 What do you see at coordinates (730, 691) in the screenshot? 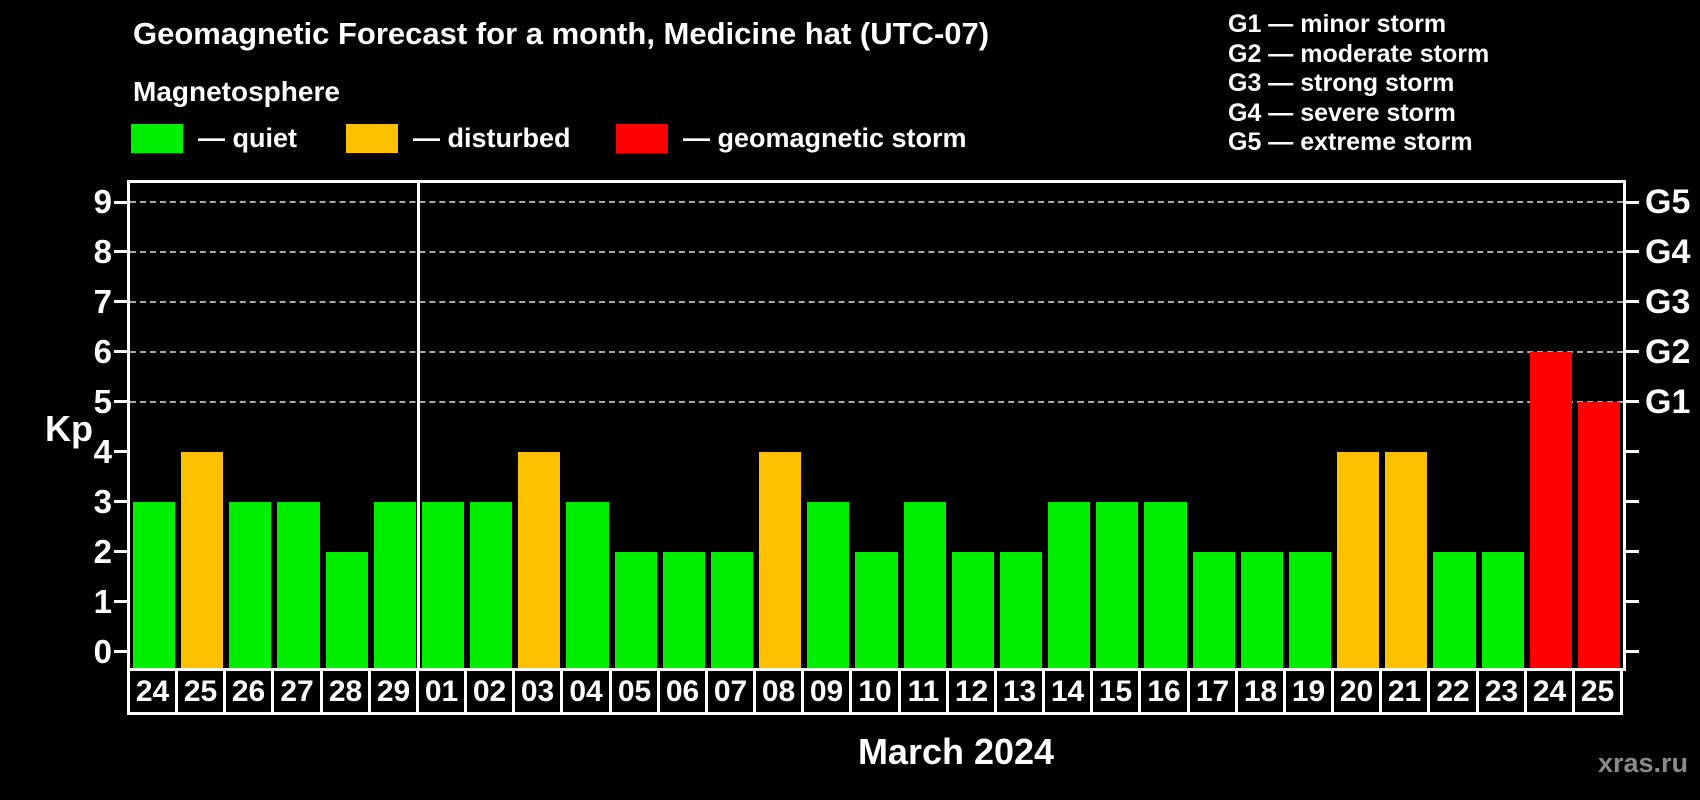
I see `day-label-07: 07` at bounding box center [730, 691].